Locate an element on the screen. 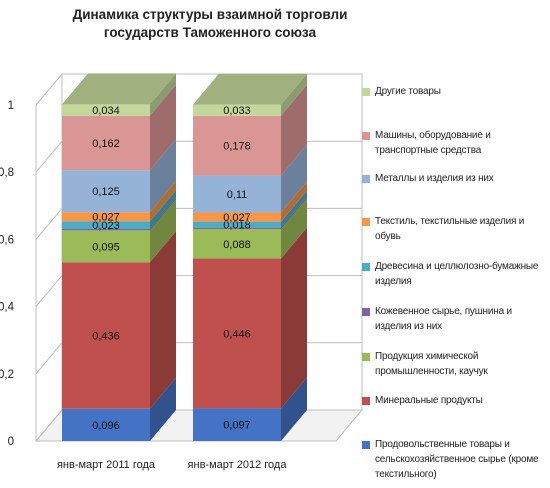  data-label: 0,162 is located at coordinates (106, 144).